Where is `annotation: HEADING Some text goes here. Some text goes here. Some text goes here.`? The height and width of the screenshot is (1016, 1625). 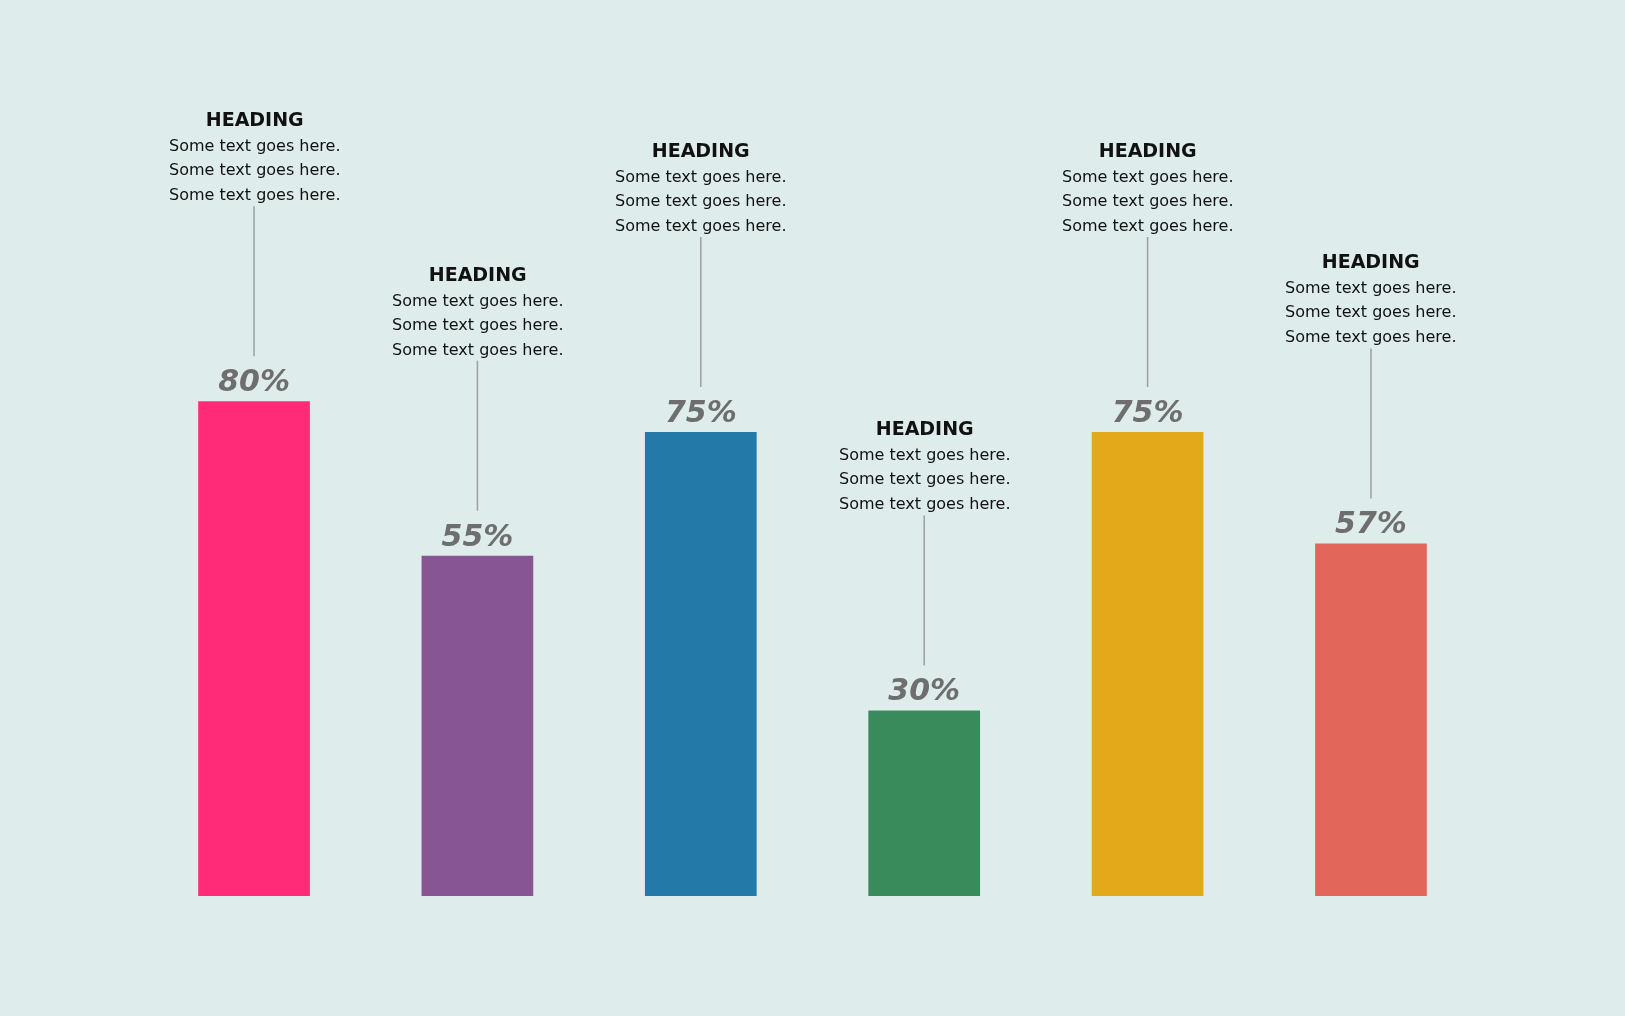 annotation: HEADING Some text goes here. Some text goes here. Some text goes here. is located at coordinates (925, 465).